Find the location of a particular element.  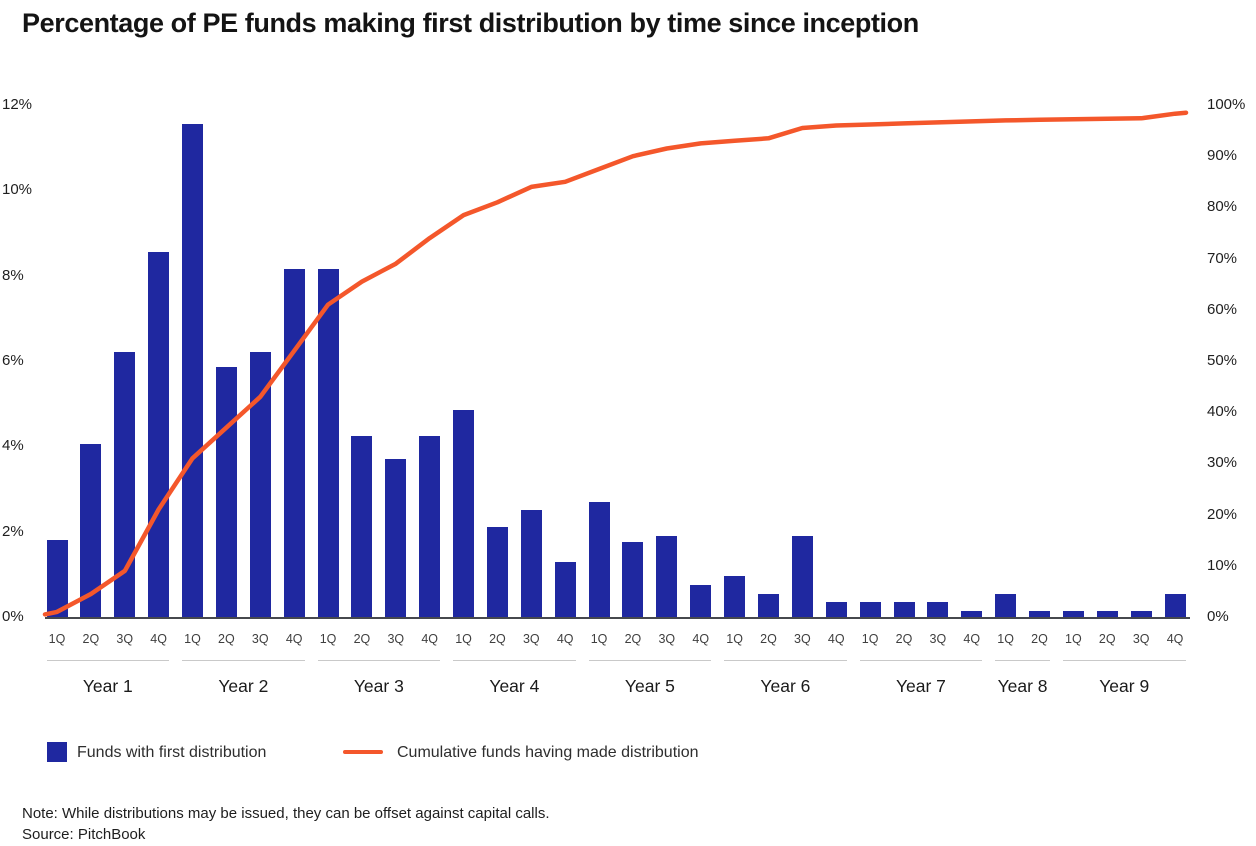

legend-bar-swatch is located at coordinates (57, 752).